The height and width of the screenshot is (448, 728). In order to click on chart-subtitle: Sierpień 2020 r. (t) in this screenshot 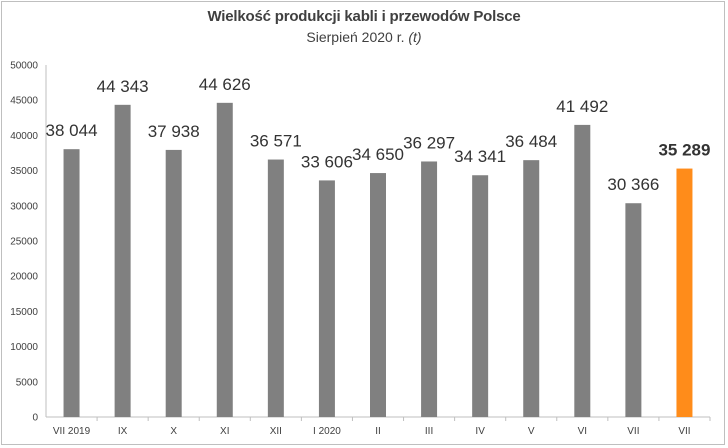, I will do `click(364, 37)`.